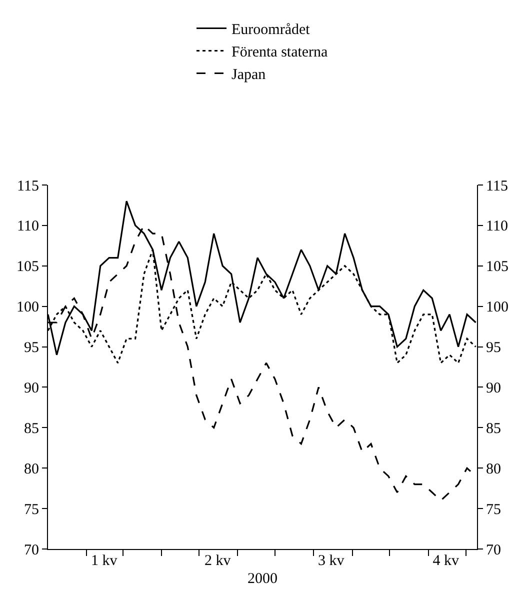 The height and width of the screenshot is (604, 521). What do you see at coordinates (497, 226) in the screenshot?
I see `y2-tick-label: 110` at bounding box center [497, 226].